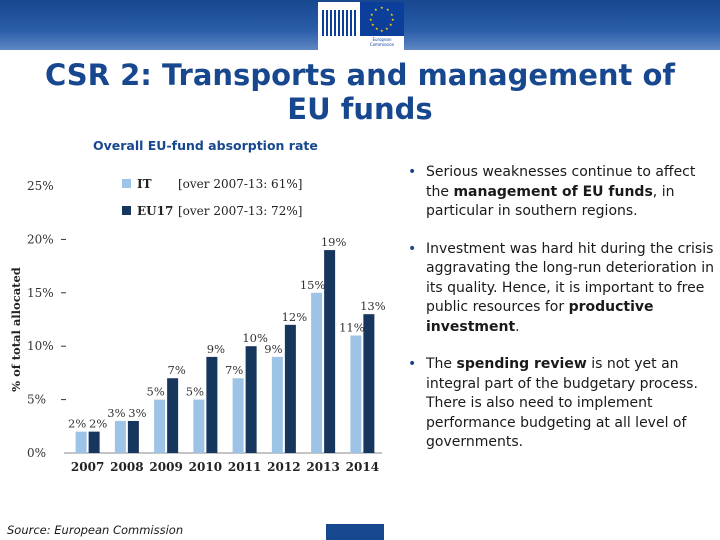 The image size is (720, 540). I want to click on bar-it-2013, so click(317, 372).